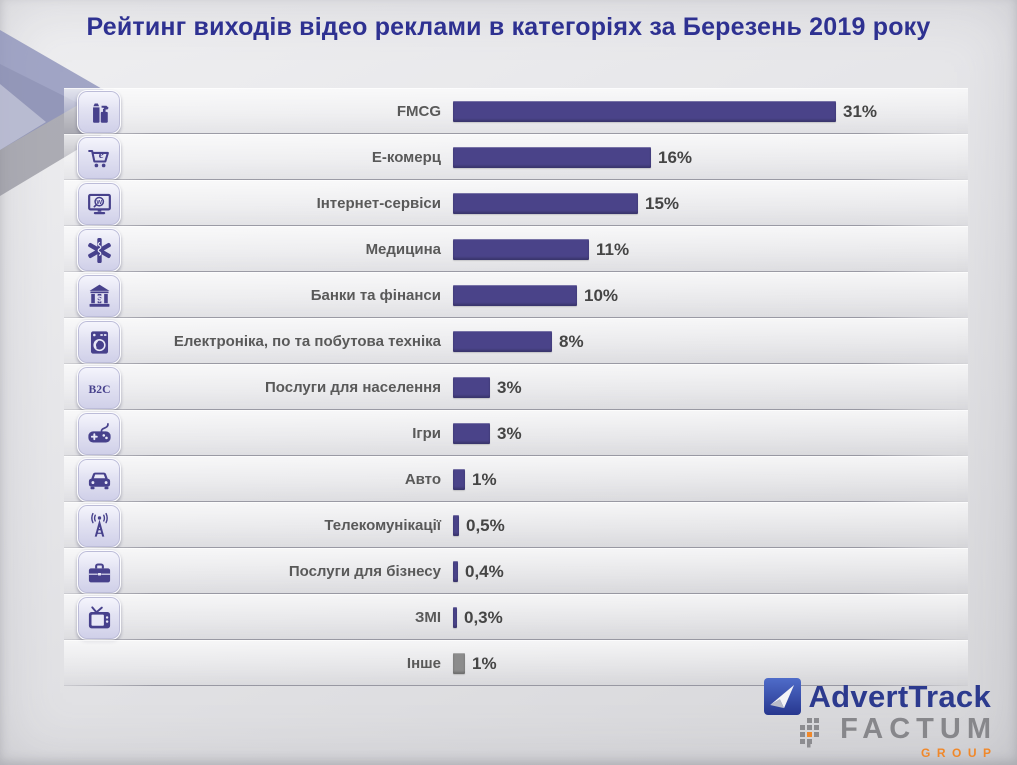  What do you see at coordinates (99, 112) in the screenshot?
I see `fmcg-products-icon` at bounding box center [99, 112].